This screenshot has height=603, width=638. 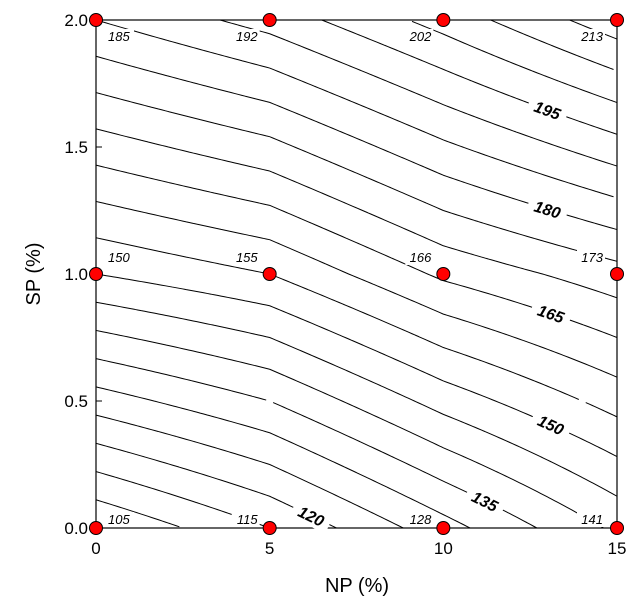 I want to click on point-value-label: 128, so click(x=421, y=519).